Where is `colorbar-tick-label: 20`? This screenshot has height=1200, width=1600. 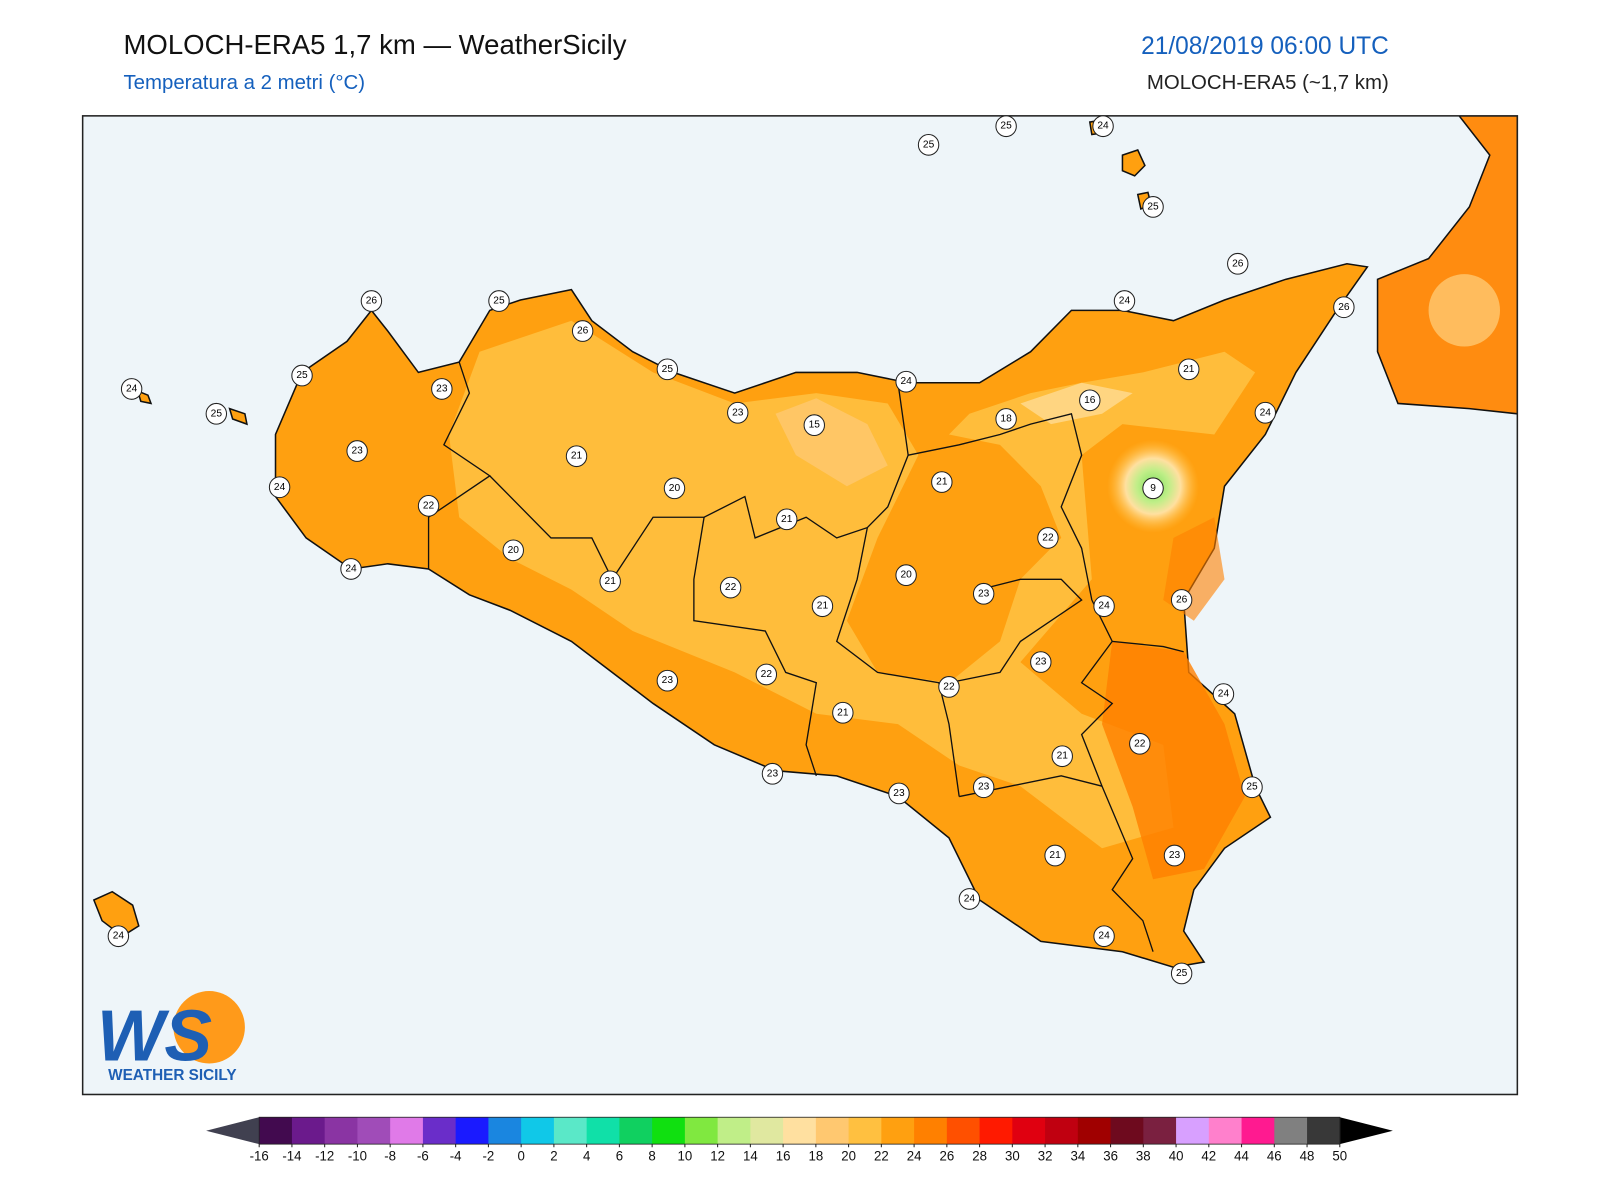 colorbar-tick-label: 20 is located at coordinates (848, 1156).